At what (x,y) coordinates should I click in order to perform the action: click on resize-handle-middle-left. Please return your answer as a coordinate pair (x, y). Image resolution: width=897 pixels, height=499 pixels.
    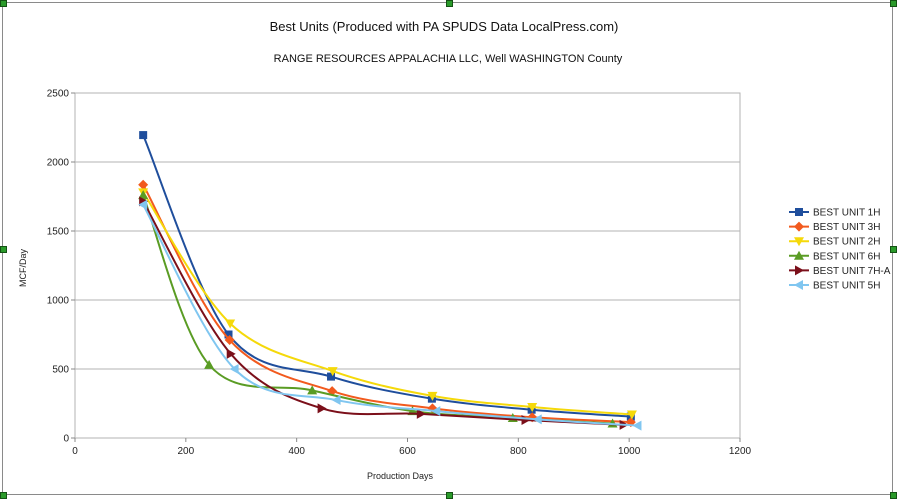
    Looking at the image, I should click on (3, 249).